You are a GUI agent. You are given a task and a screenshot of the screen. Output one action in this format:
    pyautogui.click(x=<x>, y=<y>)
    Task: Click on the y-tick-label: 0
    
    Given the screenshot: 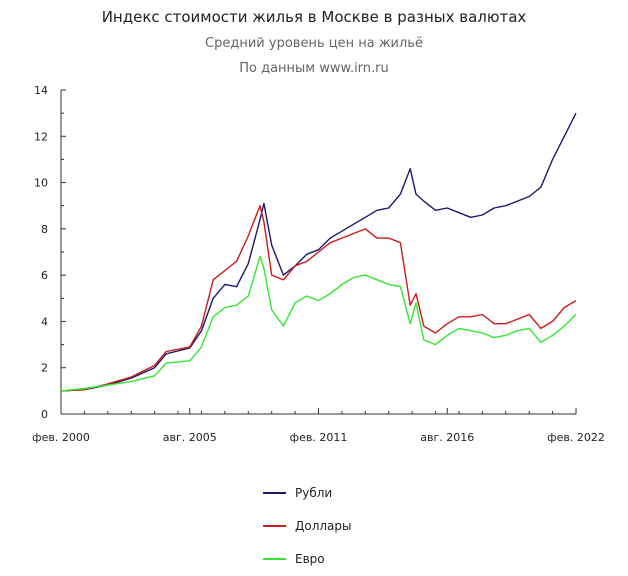 What is the action you would take?
    pyautogui.click(x=44, y=414)
    